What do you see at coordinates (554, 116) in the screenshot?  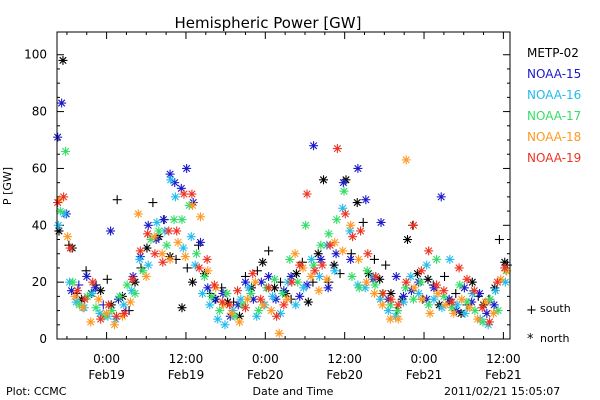 I see `legend-entry: NOAA-17` at bounding box center [554, 116].